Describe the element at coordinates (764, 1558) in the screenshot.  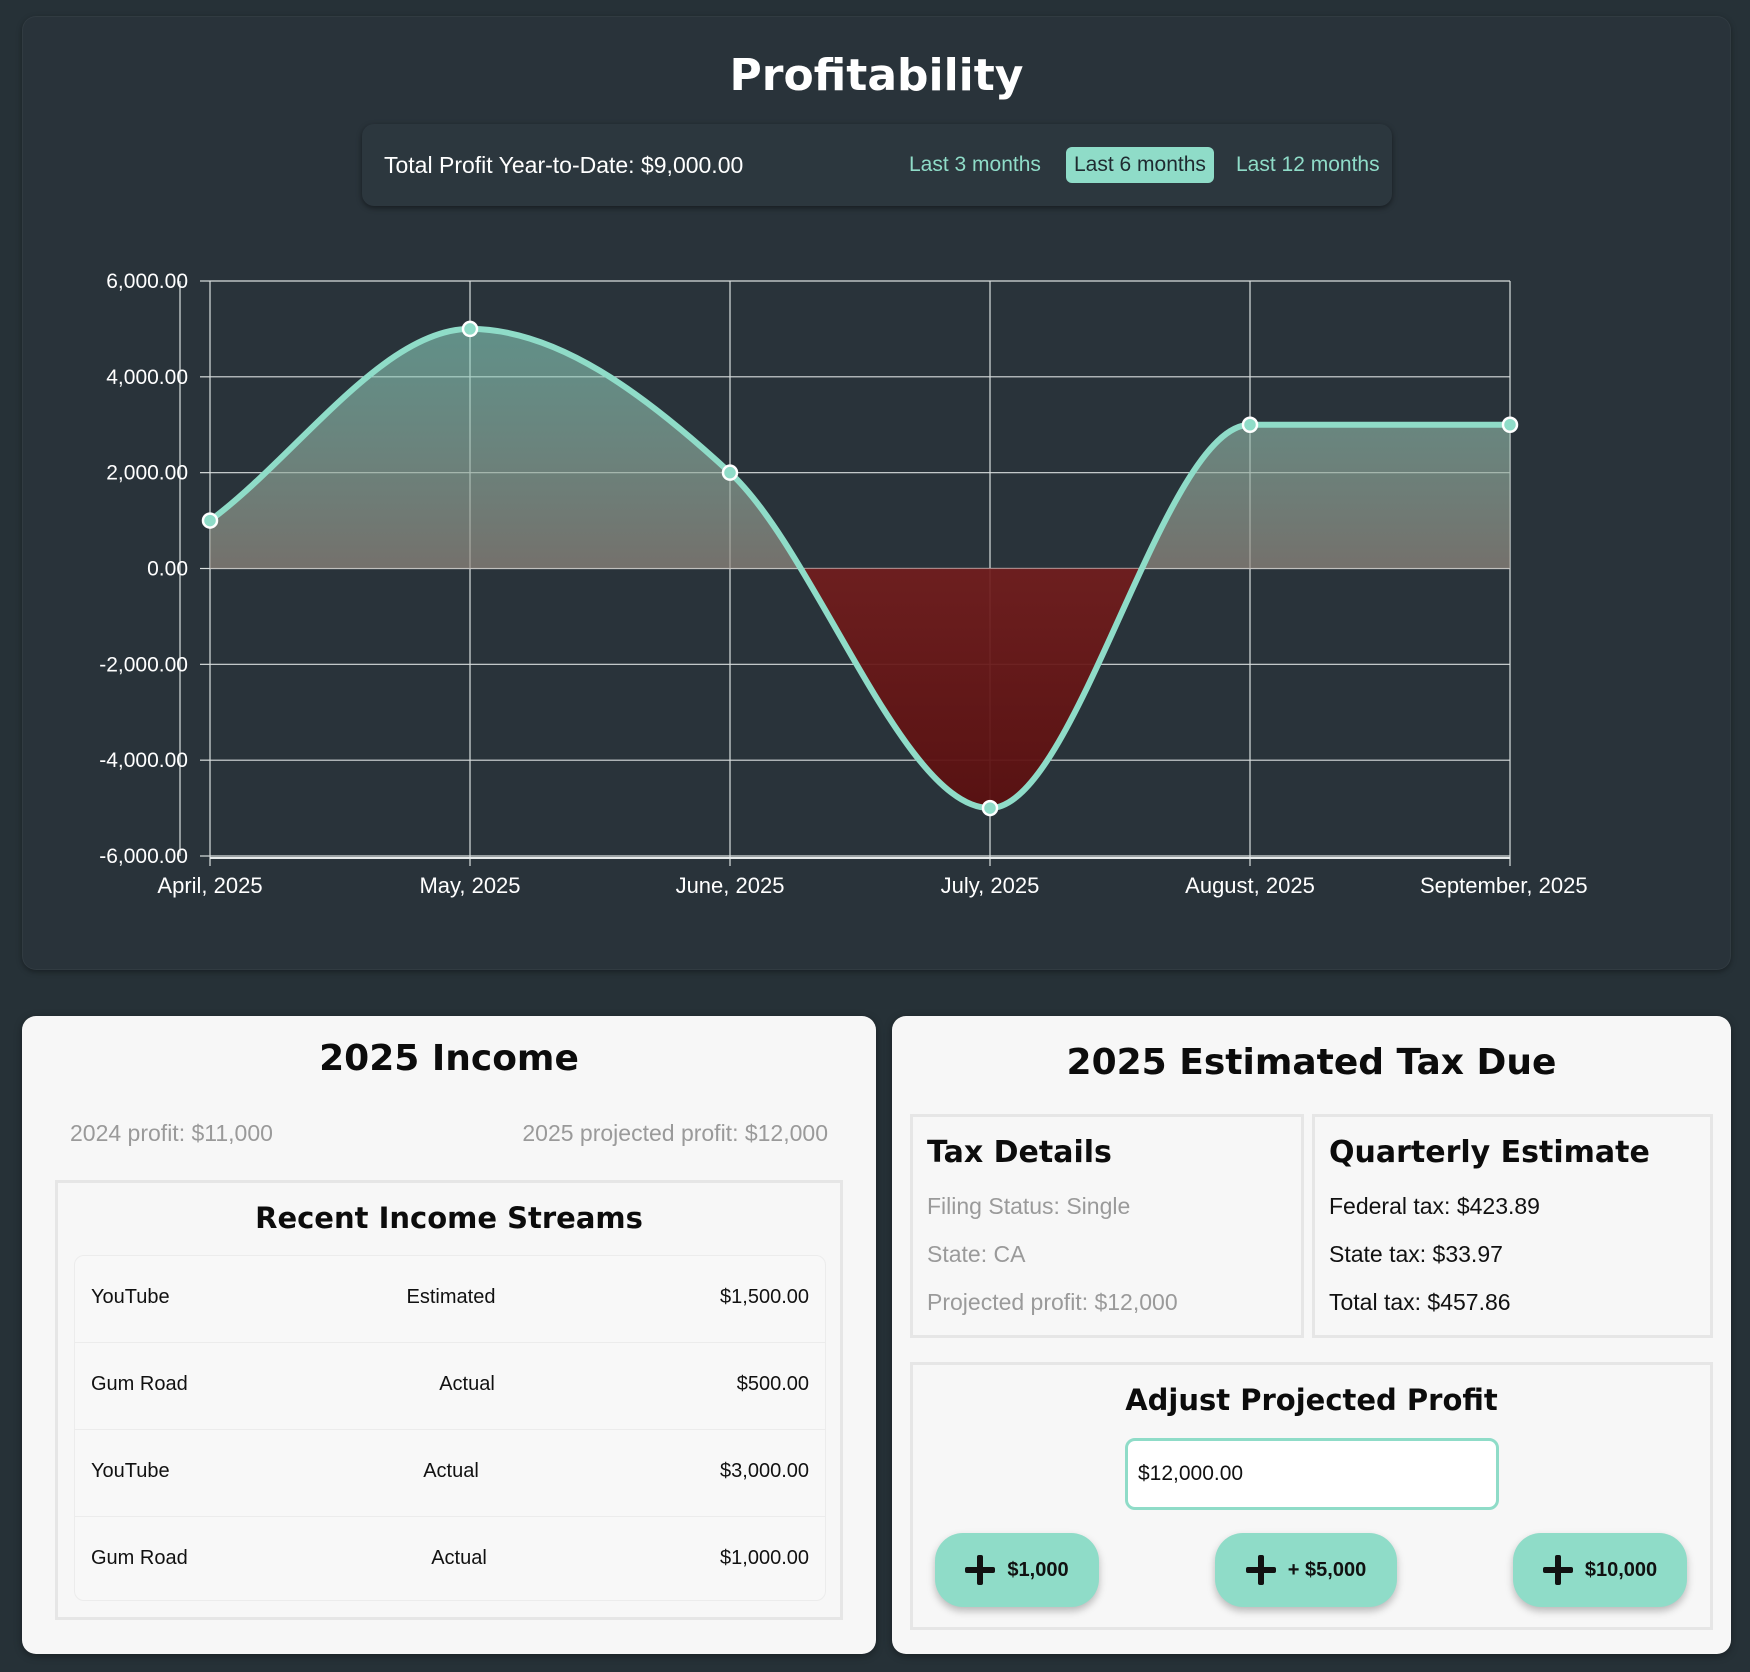
I see `stream-amount: $1,000.00` at that location.